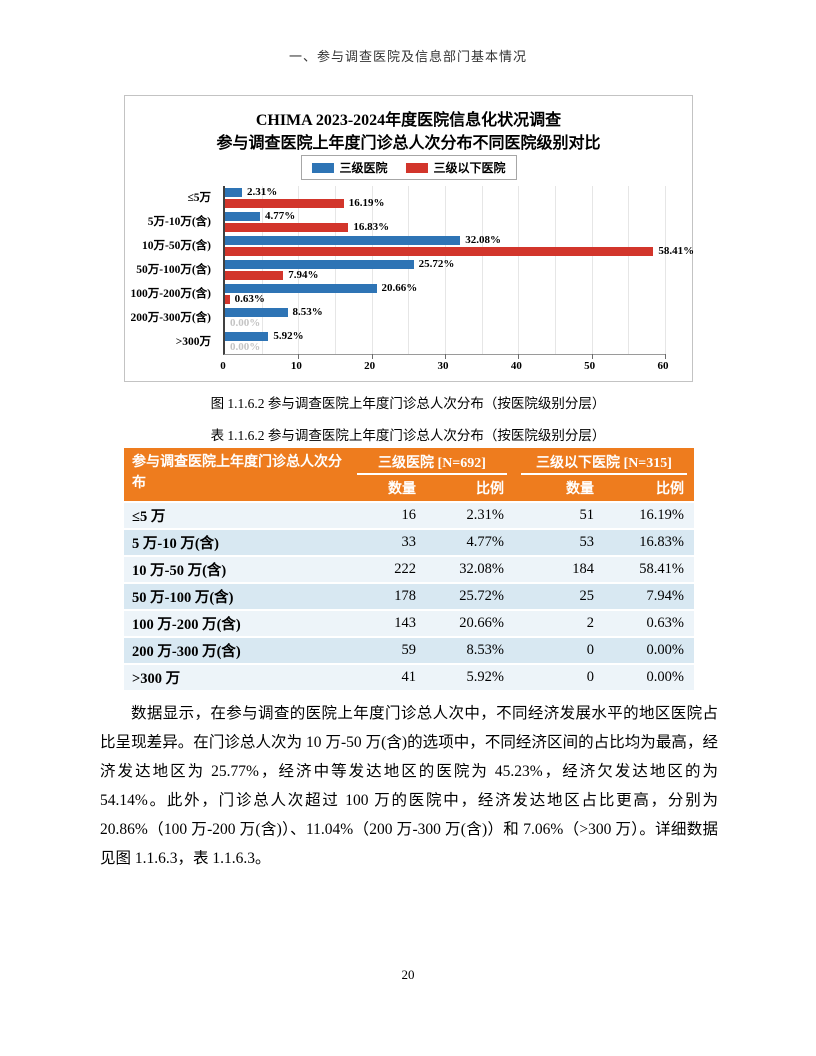 The image size is (816, 1056). I want to click on cell-value: 8.53%, so click(485, 650).